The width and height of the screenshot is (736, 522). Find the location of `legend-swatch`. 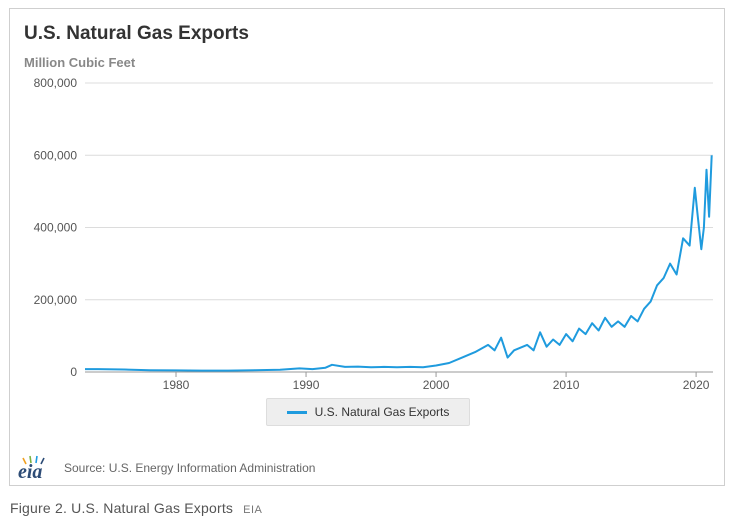

legend-swatch is located at coordinates (296, 412).